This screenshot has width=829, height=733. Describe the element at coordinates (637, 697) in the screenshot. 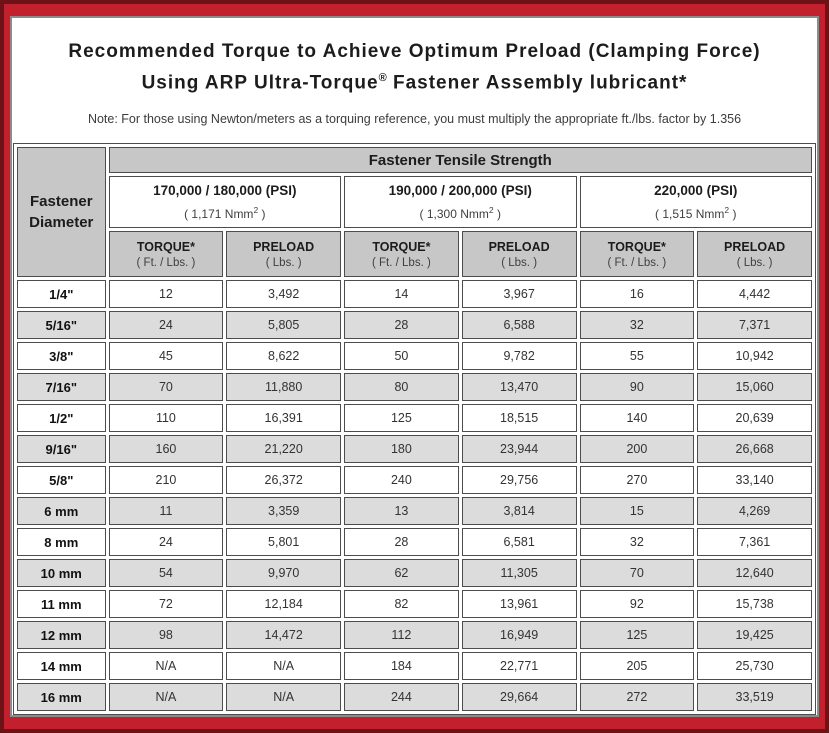

I see `value-cell: 272` at that location.